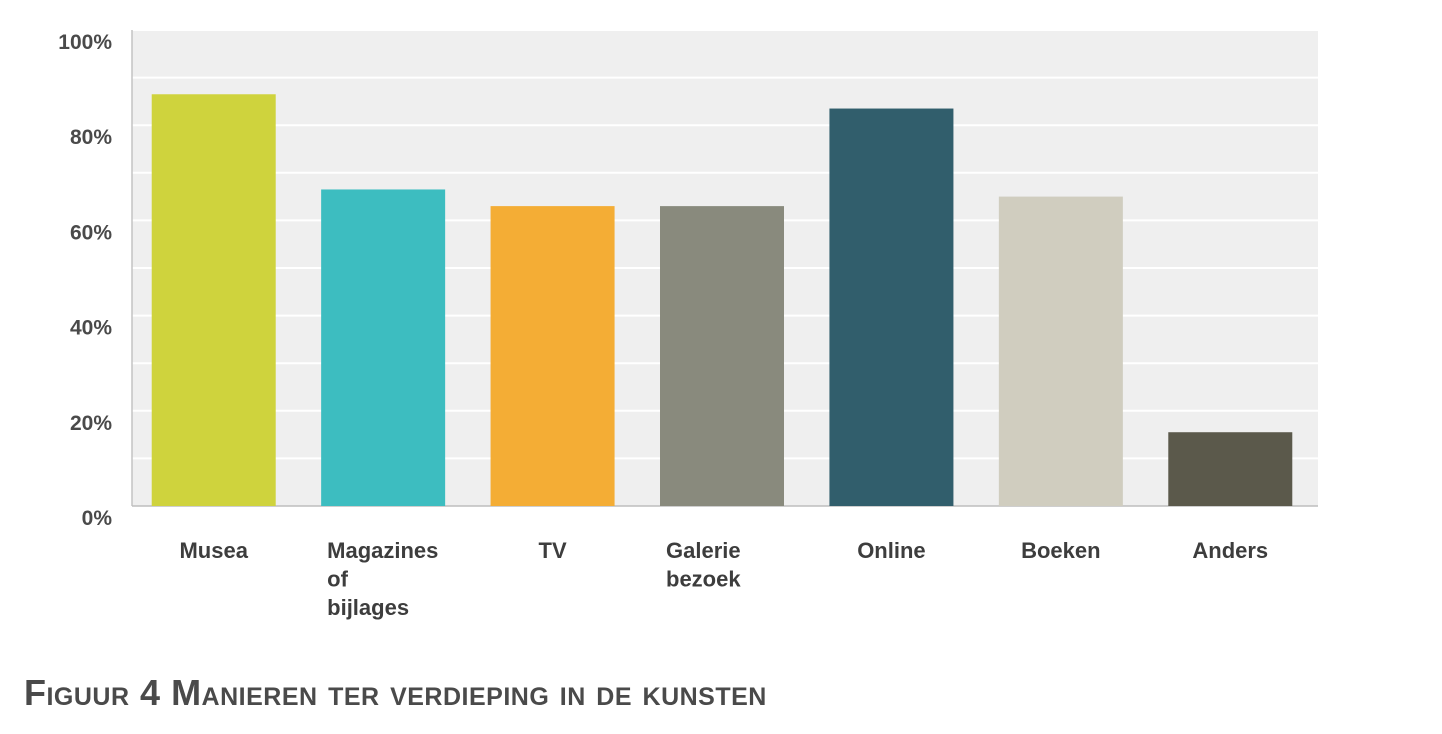 The height and width of the screenshot is (734, 1442). I want to click on category-label: Musea, so click(213, 550).